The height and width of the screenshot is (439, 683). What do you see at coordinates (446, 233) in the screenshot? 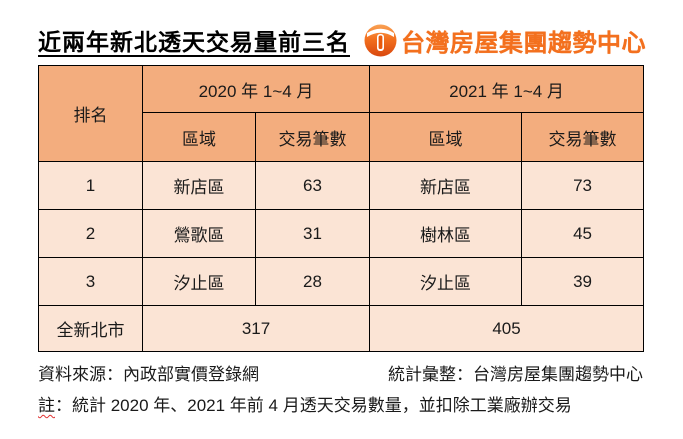
I see `district-2021: 樹林區` at bounding box center [446, 233].